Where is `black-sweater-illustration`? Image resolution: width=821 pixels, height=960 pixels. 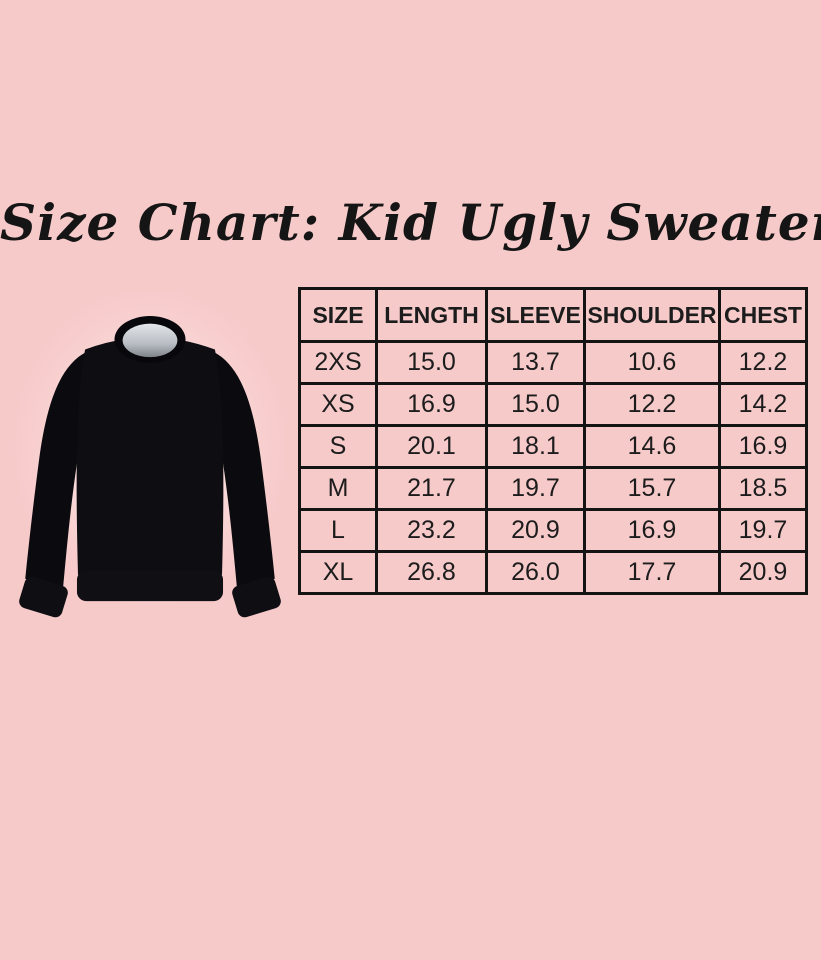 black-sweater-illustration is located at coordinates (150, 454).